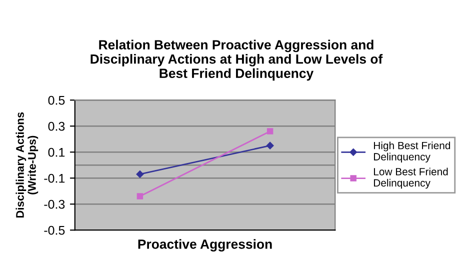  What do you see at coordinates (412, 152) in the screenshot?
I see `legend-label: High Best Friend Delinquency` at bounding box center [412, 152].